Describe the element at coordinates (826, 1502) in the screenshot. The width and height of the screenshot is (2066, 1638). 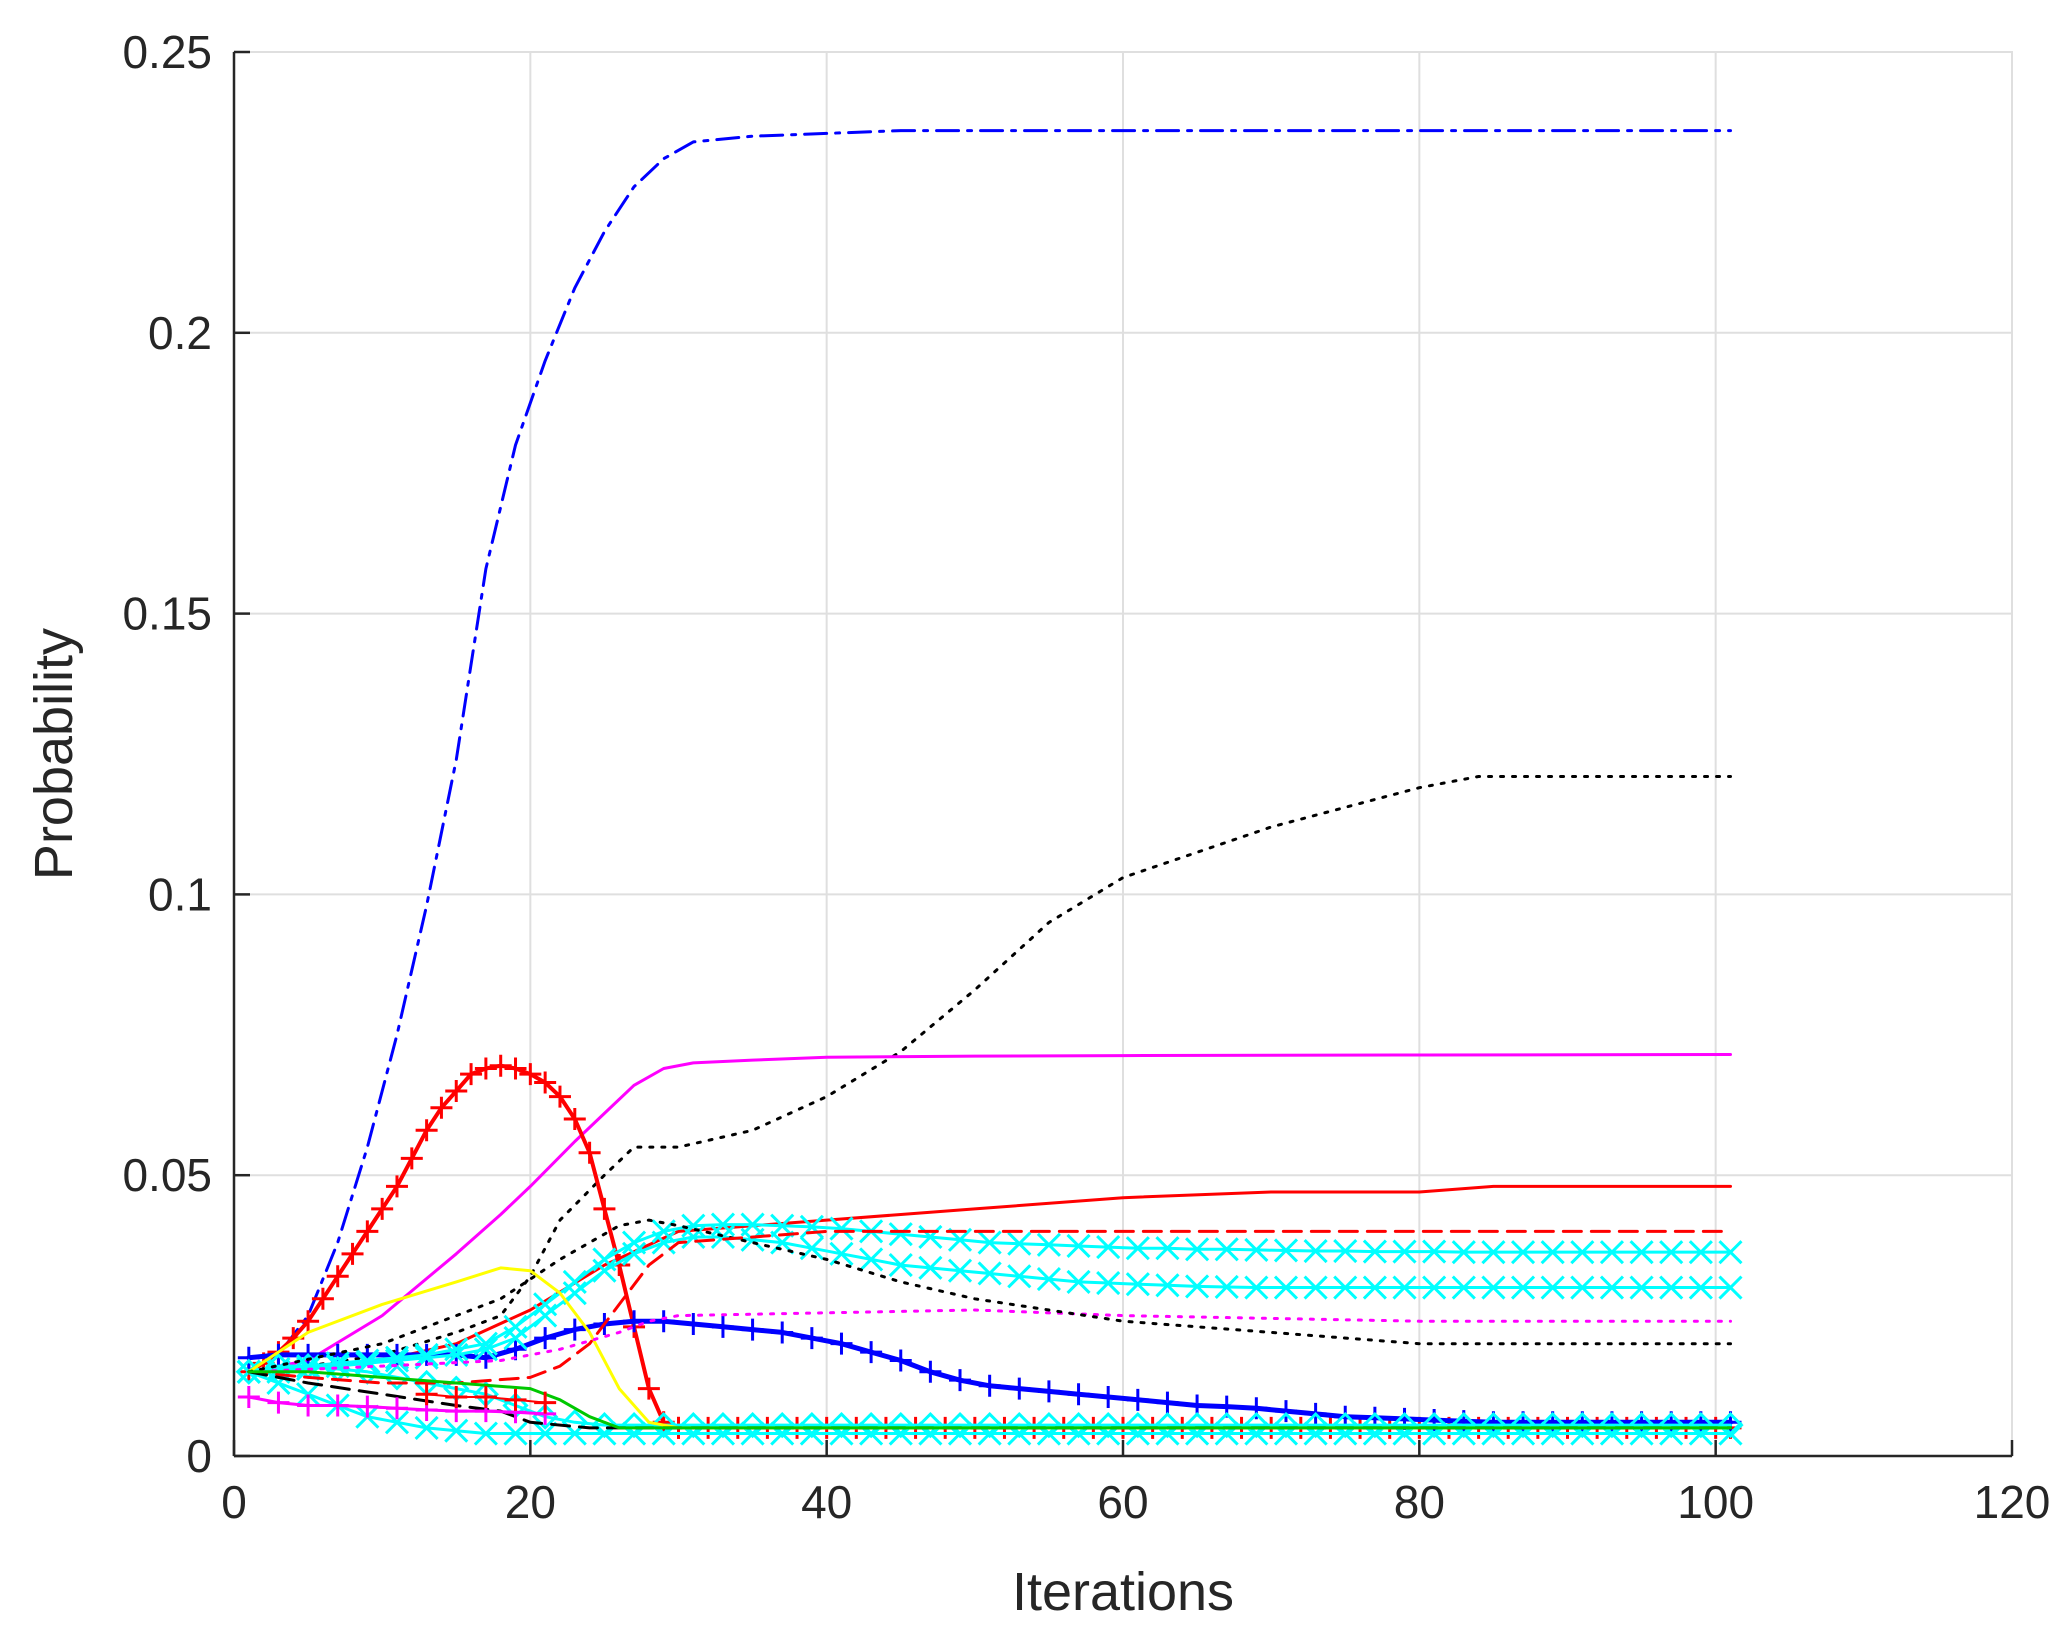
I see `x-tick-label: 40` at that location.